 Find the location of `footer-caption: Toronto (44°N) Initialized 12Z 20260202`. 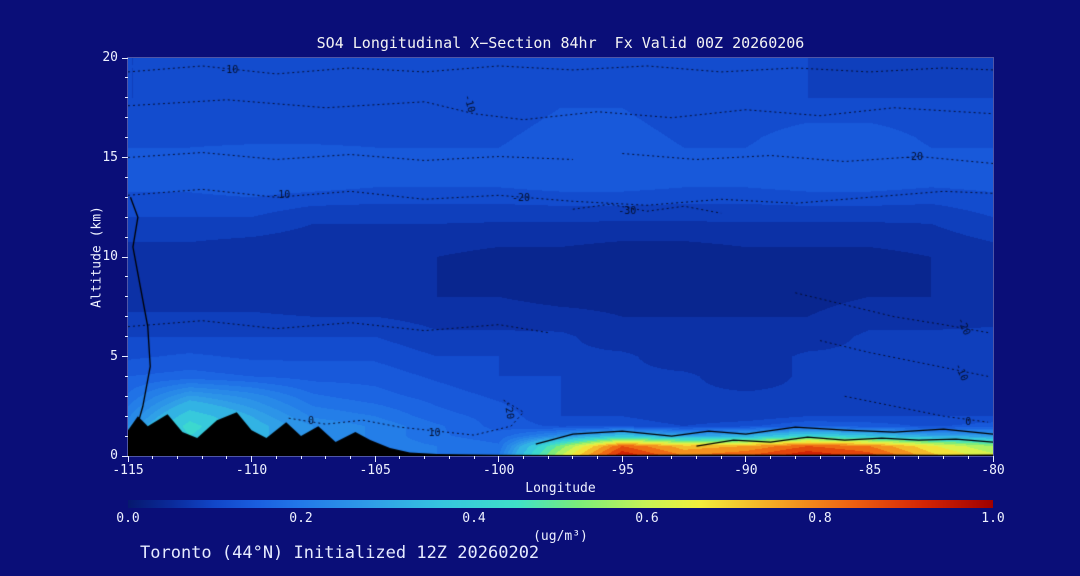

footer-caption: Toronto (44°N) Initialized 12Z 20260202 is located at coordinates (340, 553).